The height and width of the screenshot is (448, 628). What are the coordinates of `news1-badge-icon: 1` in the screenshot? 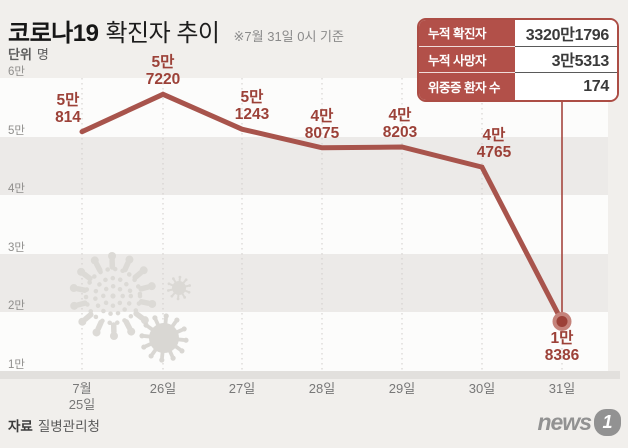 It's located at (607, 422).